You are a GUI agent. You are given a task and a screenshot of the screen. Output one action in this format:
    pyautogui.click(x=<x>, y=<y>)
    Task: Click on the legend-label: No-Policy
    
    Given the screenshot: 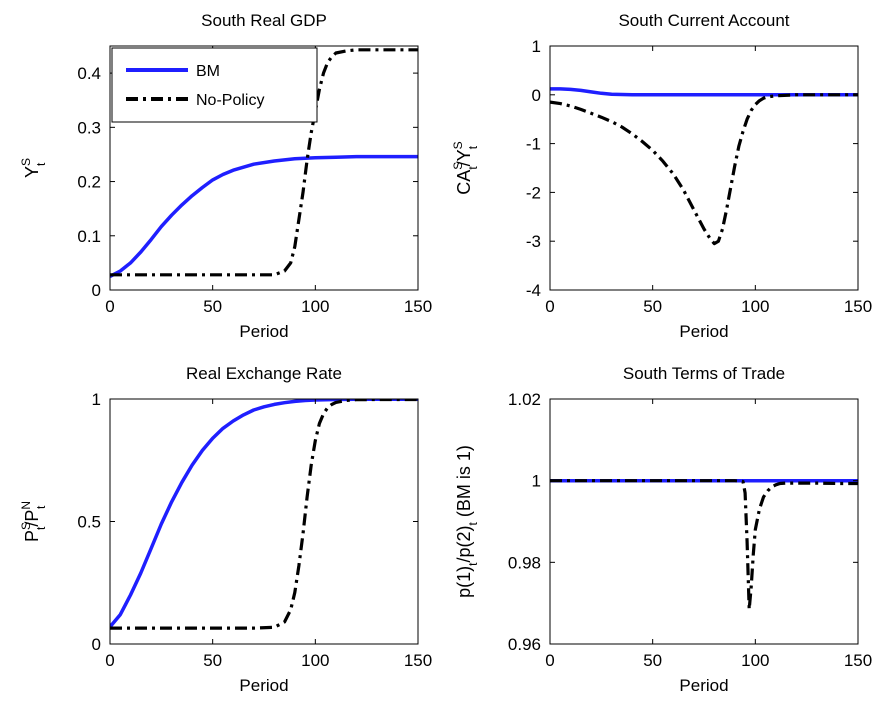 What is the action you would take?
    pyautogui.click(x=230, y=100)
    